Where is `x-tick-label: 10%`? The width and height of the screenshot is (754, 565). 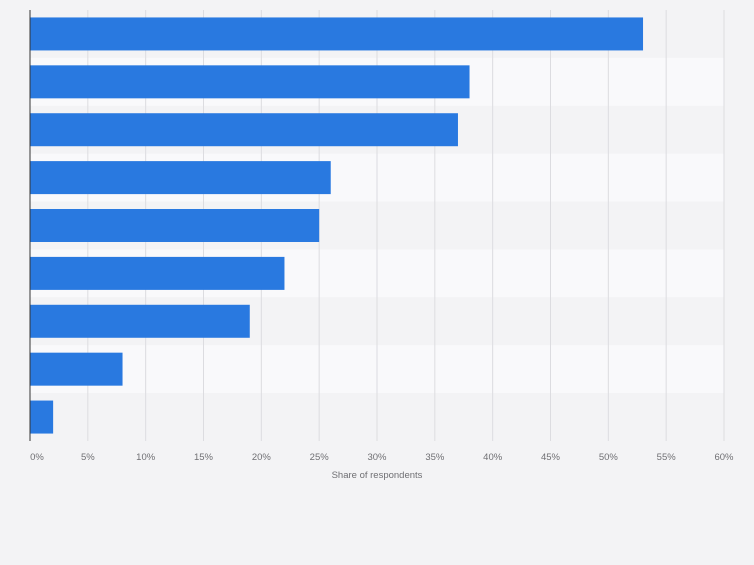
x-tick-label: 10% is located at coordinates (146, 457).